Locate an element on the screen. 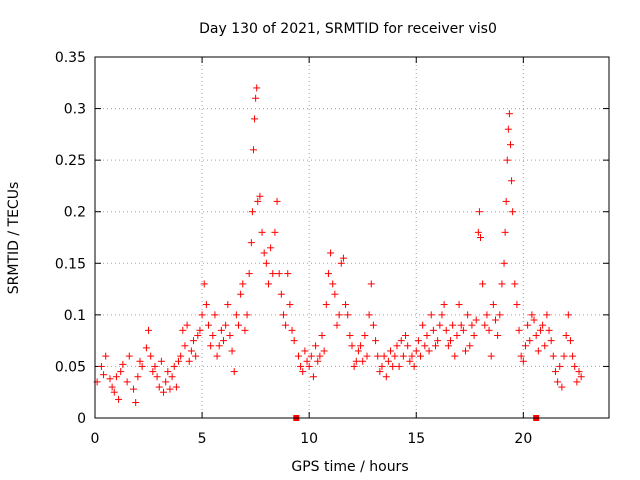 The image size is (640, 480). y-tick-label: 0.3 is located at coordinates (75, 110).